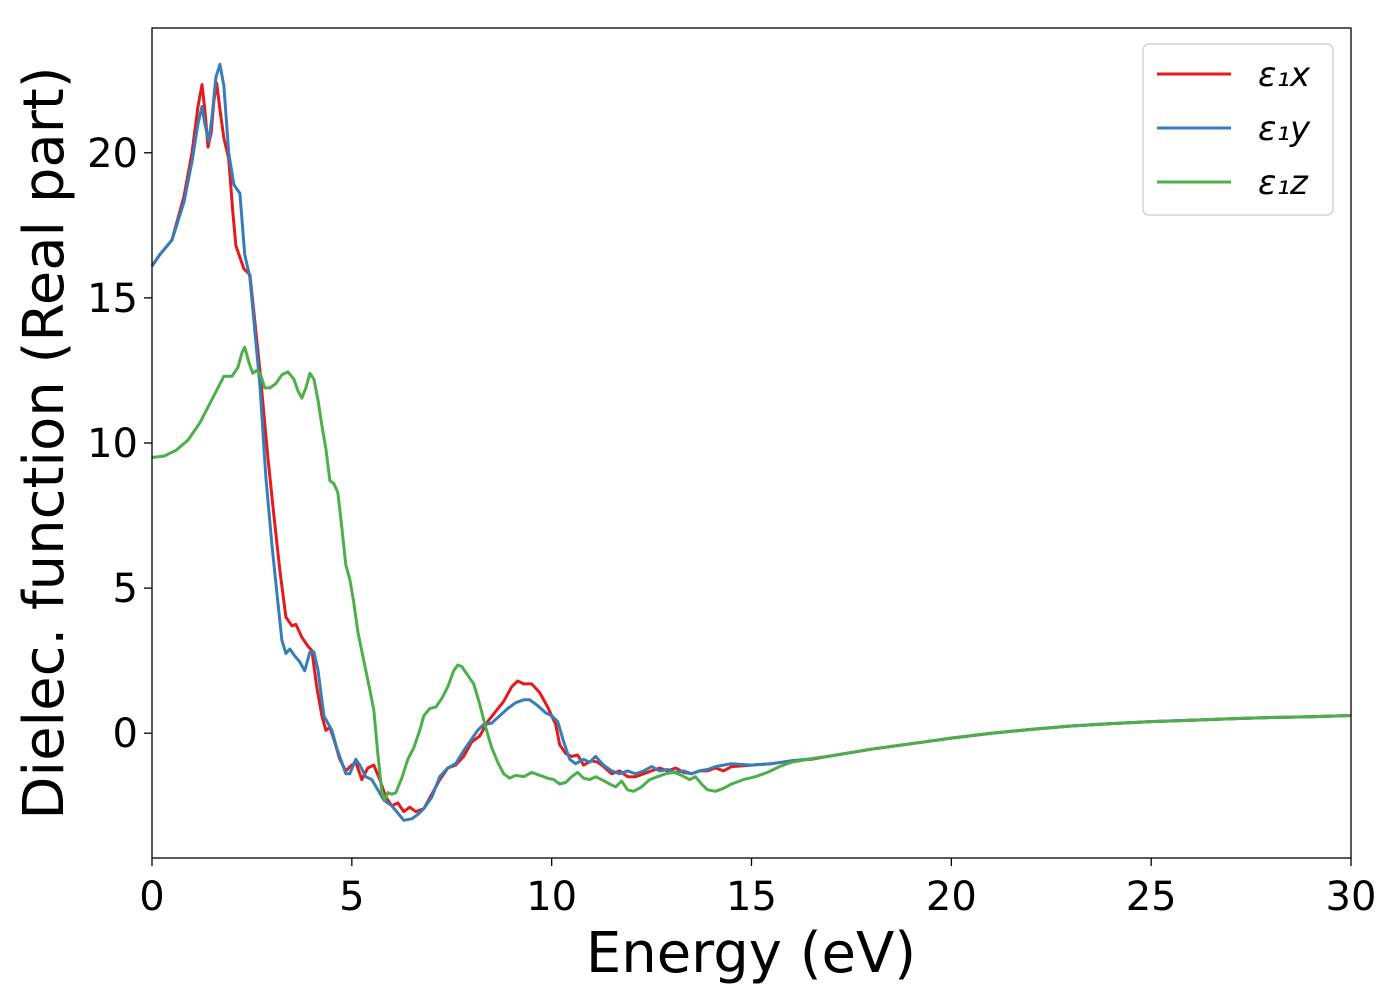  Describe the element at coordinates (351, 897) in the screenshot. I see `x-tick-label: 5` at that location.